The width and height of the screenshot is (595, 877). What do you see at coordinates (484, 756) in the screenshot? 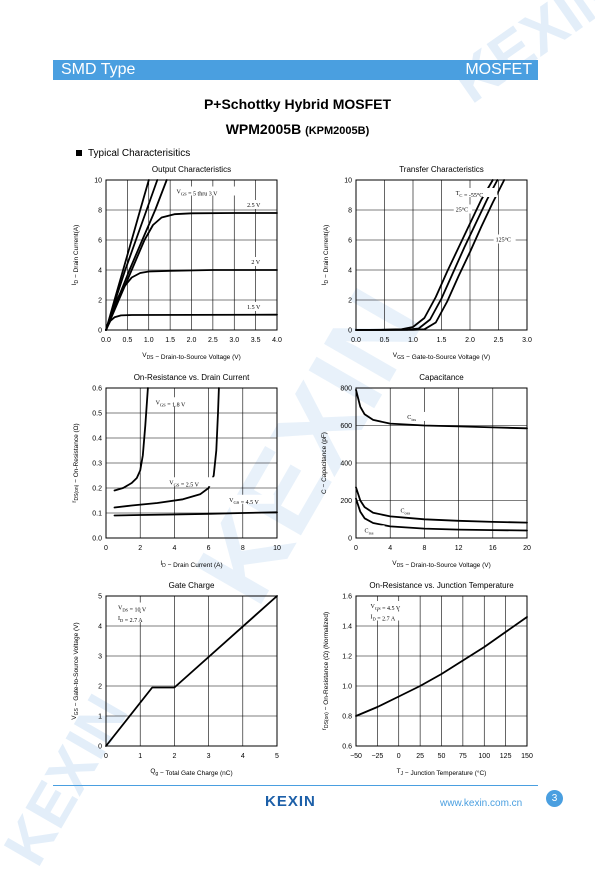
I see `x-tick-label: 100` at bounding box center [484, 756].